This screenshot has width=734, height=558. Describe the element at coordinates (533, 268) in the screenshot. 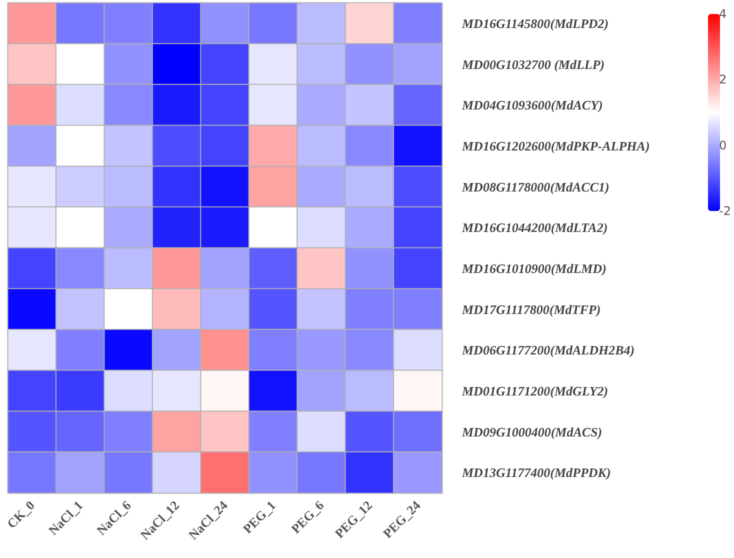

I see `y-tick-label: MD16G1010900(MdLMD)` at that location.